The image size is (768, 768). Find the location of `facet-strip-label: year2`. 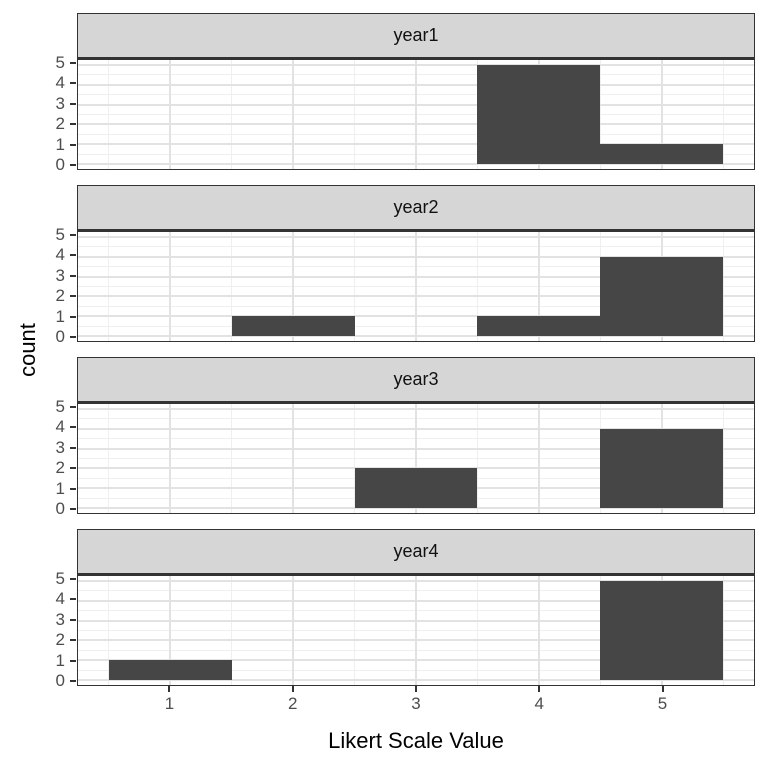

facet-strip-label: year2 is located at coordinates (416, 207).